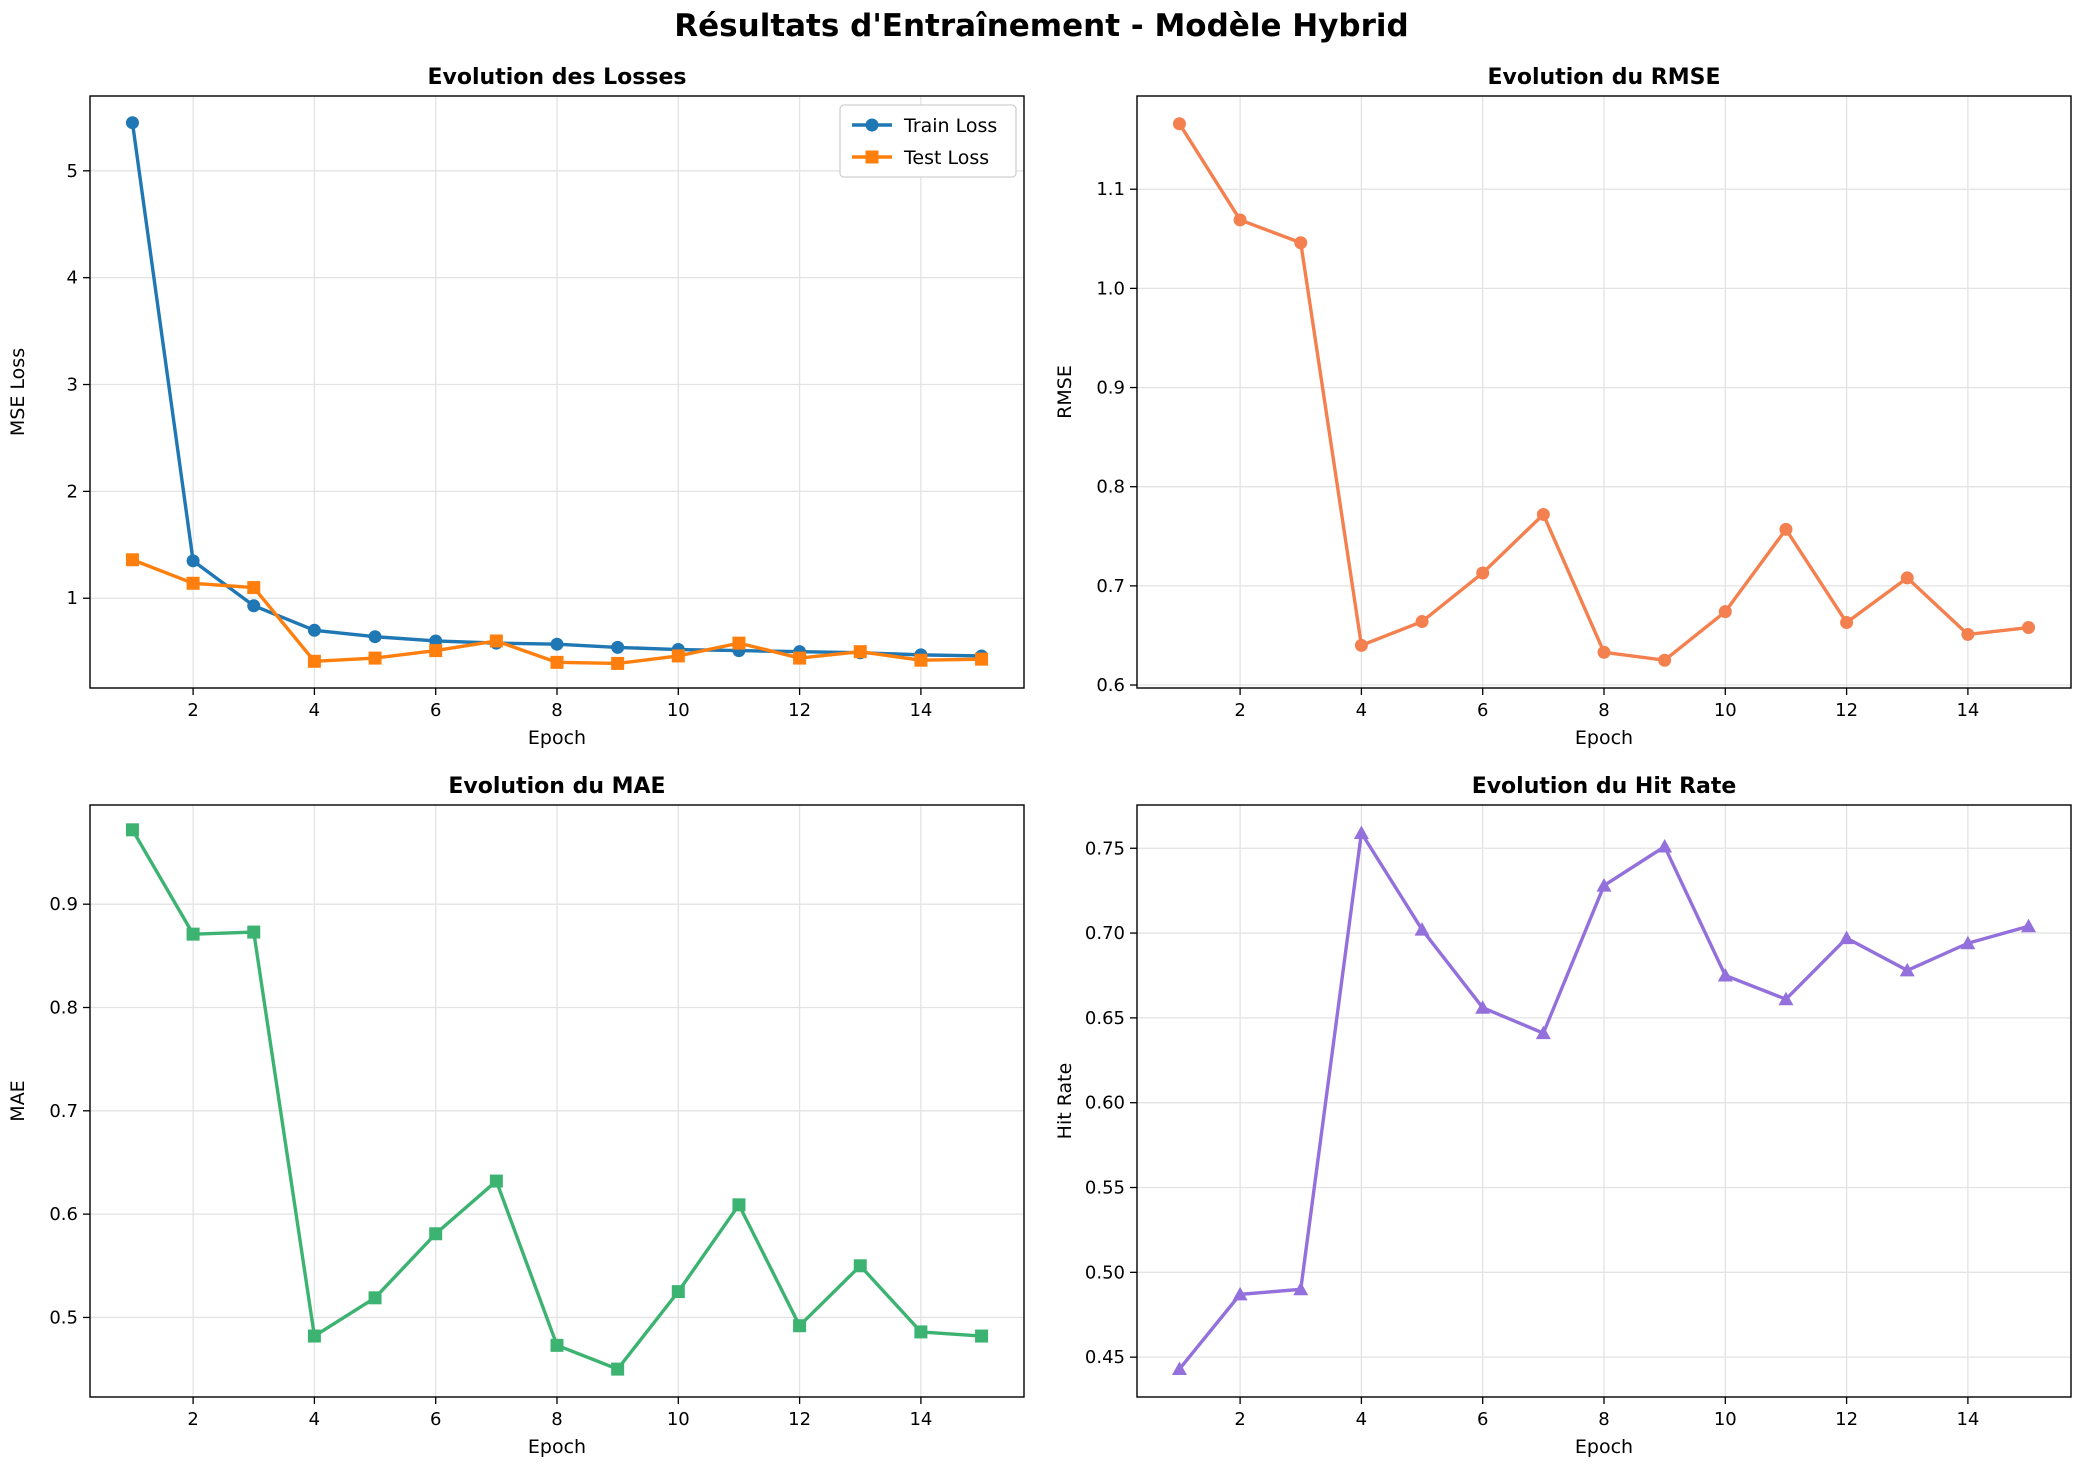 Image resolution: width=2083 pixels, height=1475 pixels. Describe the element at coordinates (1110, 487) in the screenshot. I see `y-tick-label: 0.8` at that location.